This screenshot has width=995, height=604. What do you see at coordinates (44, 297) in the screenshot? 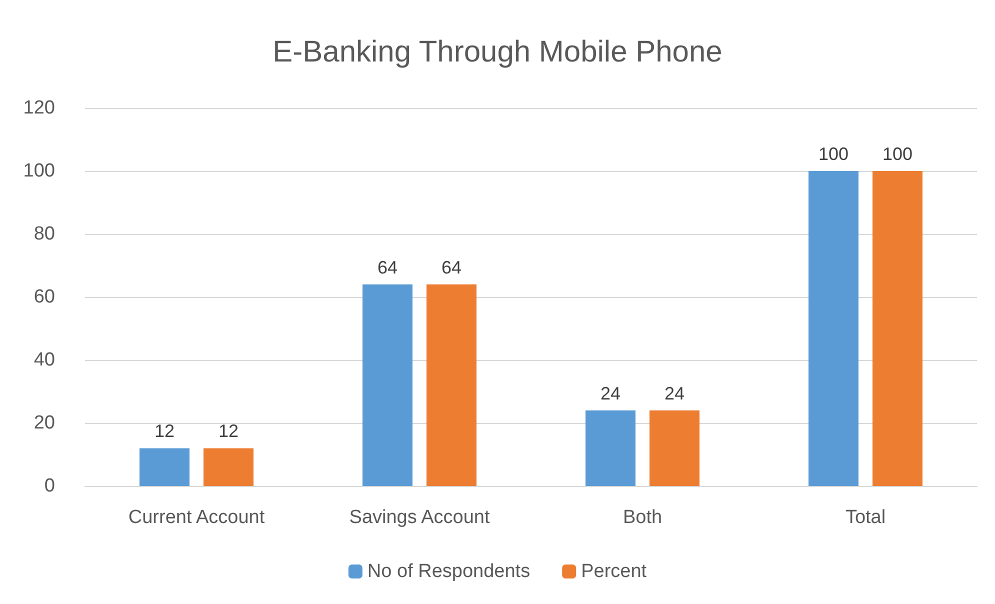
I see `y-tick-label: 60` at bounding box center [44, 297].